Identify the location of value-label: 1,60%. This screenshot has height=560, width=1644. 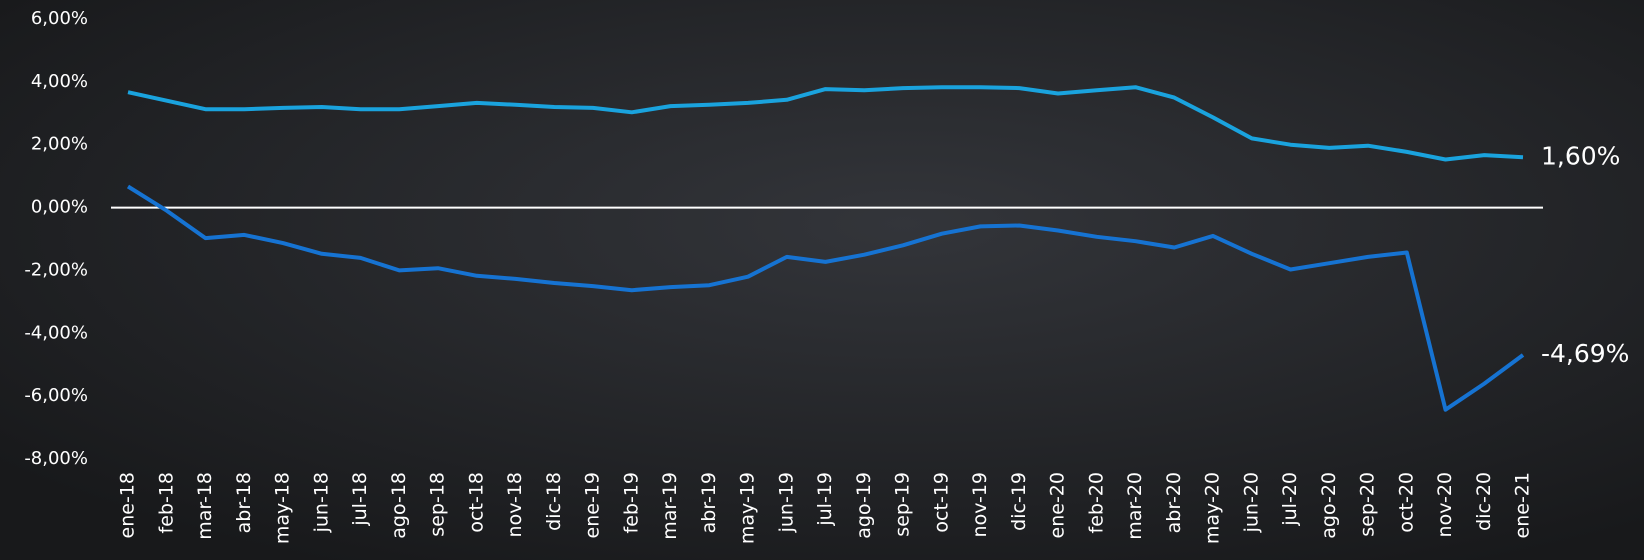
(1580, 155).